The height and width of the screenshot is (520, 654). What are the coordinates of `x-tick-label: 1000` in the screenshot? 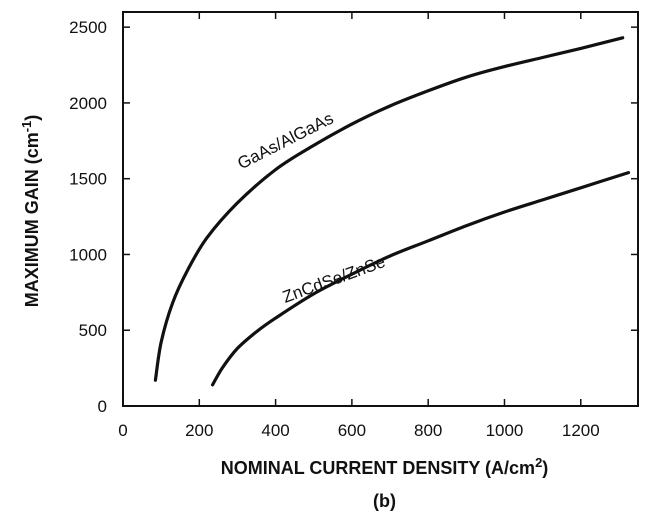 It's located at (505, 430).